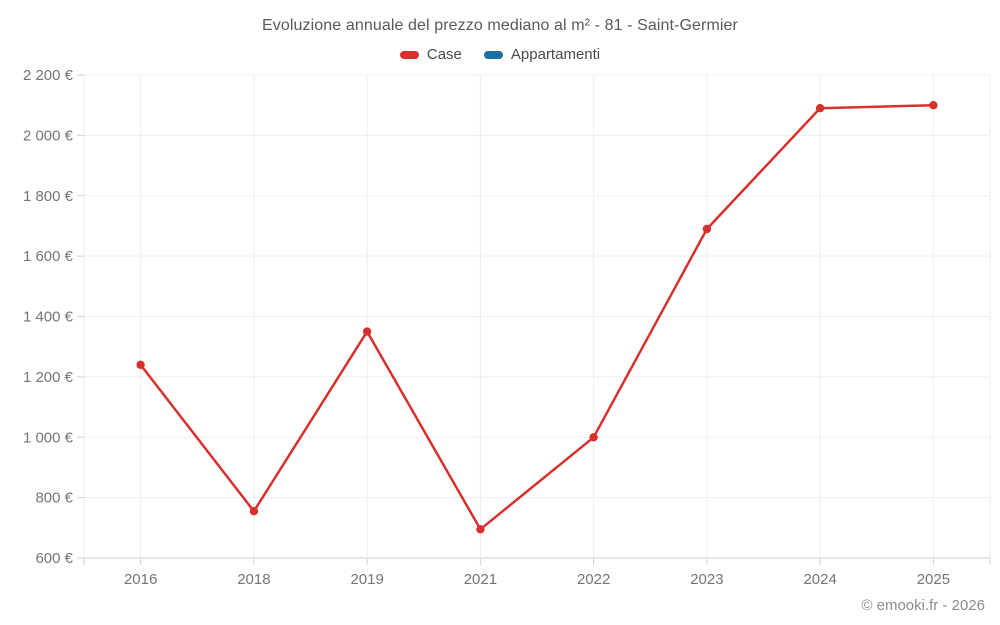 The width and height of the screenshot is (1000, 625). I want to click on y-tick-label: 1 600 €, so click(48, 256).